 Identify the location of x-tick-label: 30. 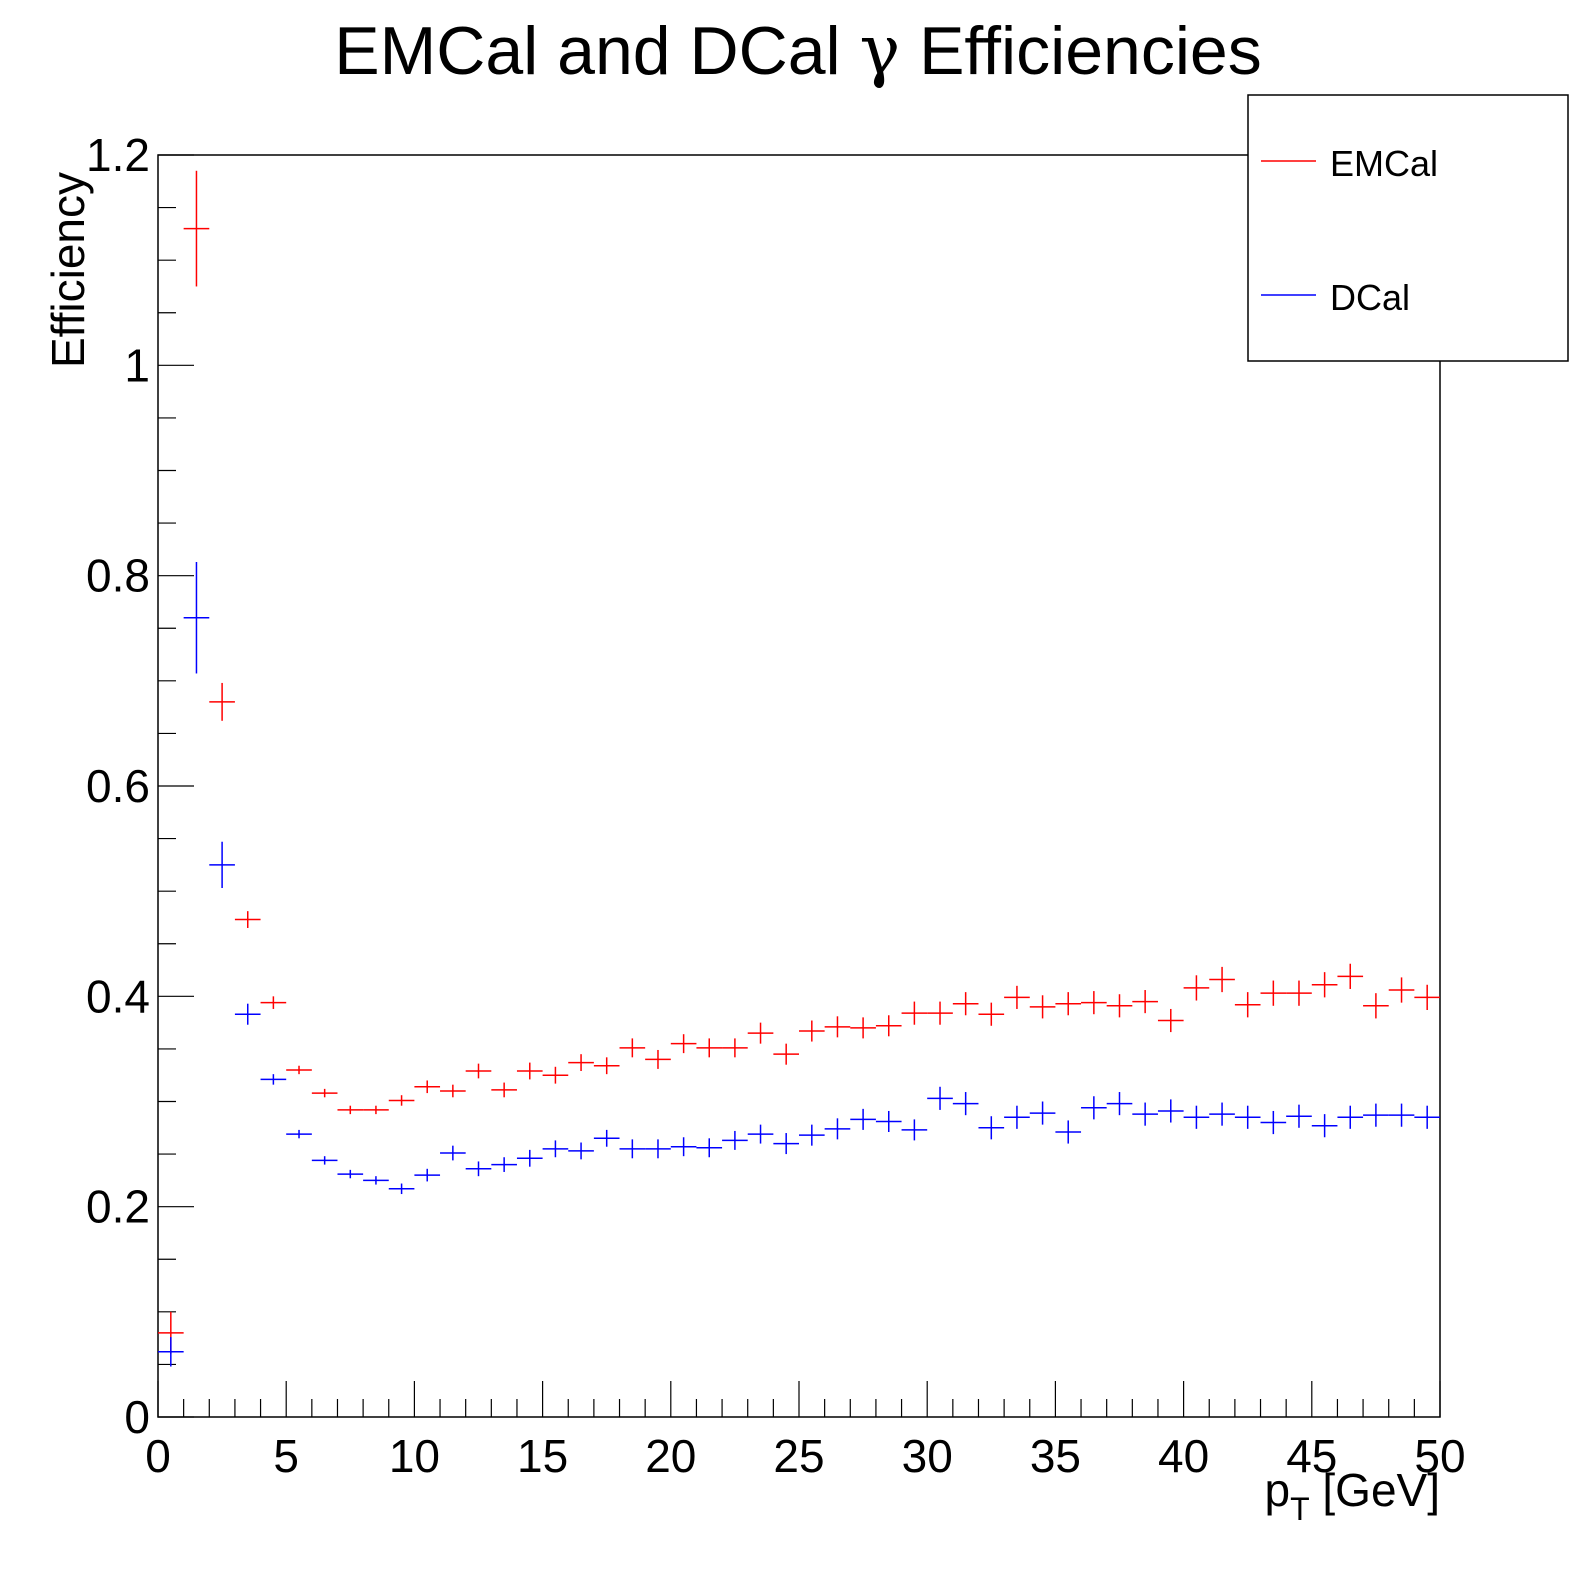
(927, 1456).